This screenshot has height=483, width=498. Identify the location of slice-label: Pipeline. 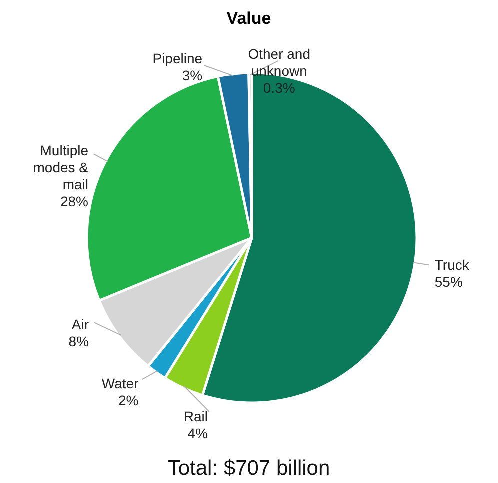
(177, 58).